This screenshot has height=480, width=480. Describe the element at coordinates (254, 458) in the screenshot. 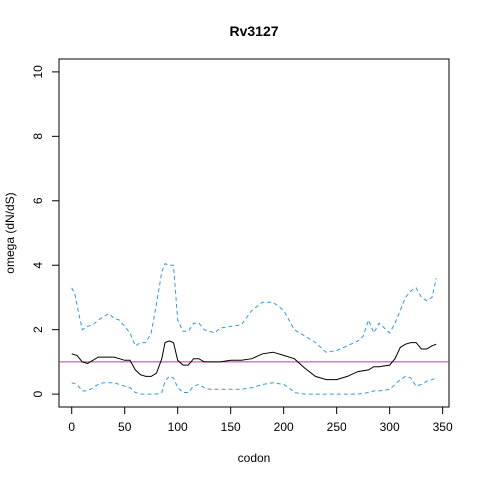

I see `x-axis-label: codon` at that location.